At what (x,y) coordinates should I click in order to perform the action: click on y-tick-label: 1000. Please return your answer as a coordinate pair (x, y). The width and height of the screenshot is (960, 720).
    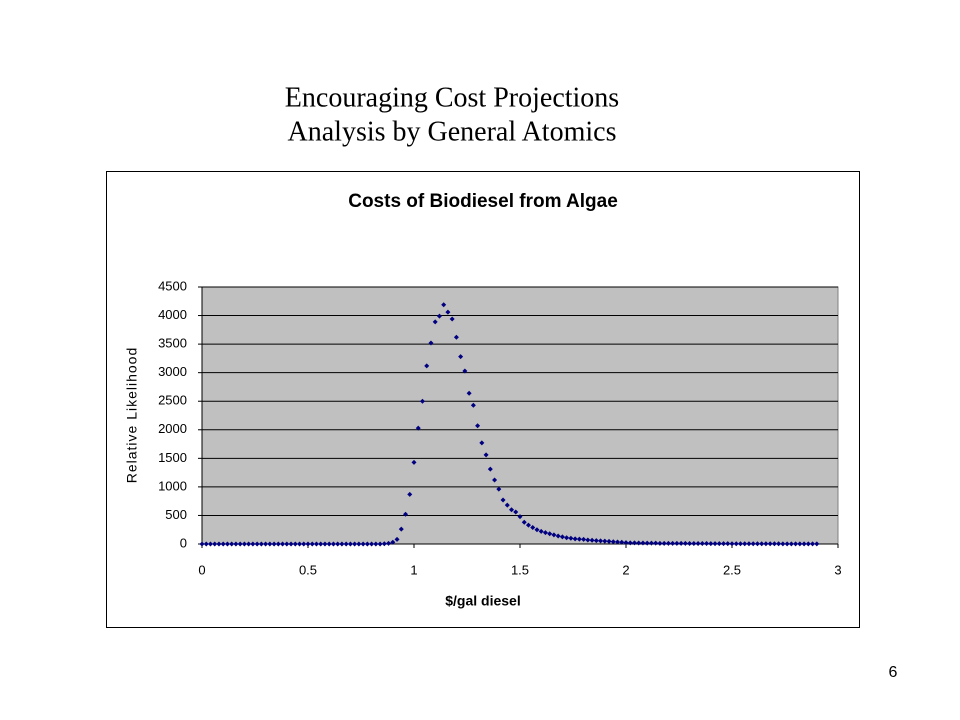
    Looking at the image, I should click on (172, 485).